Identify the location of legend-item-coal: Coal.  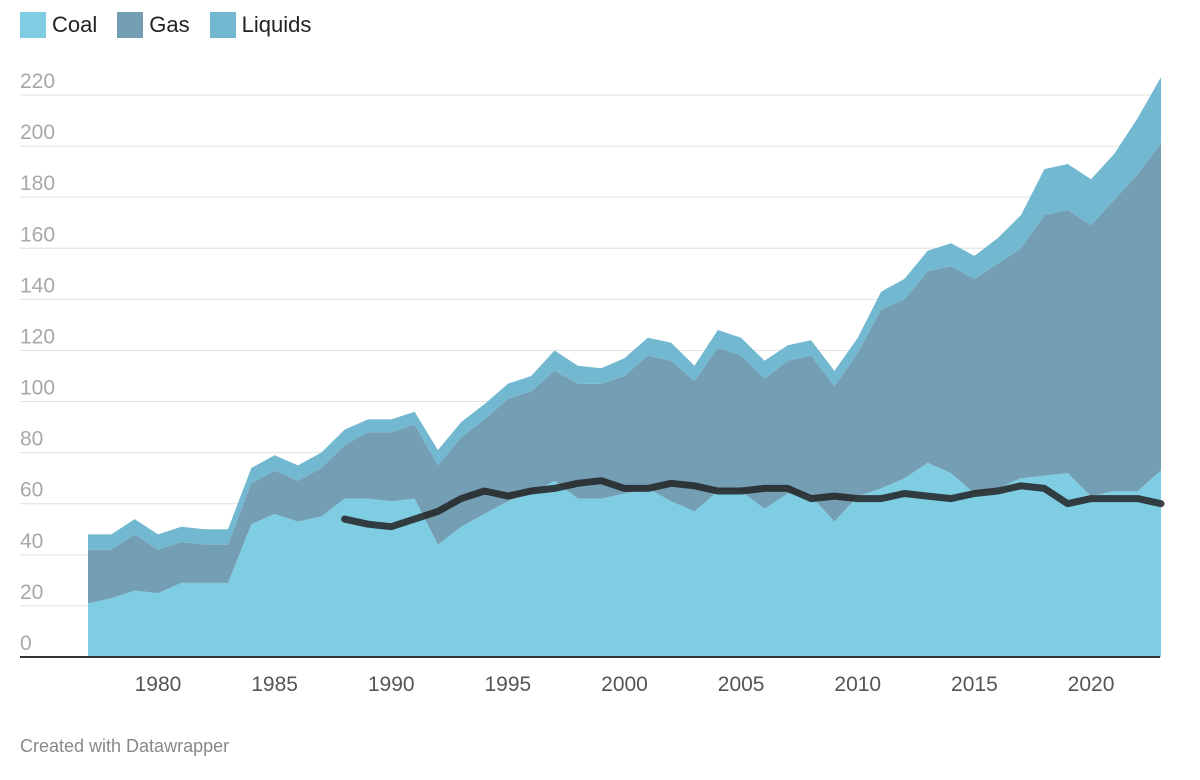
(58, 25).